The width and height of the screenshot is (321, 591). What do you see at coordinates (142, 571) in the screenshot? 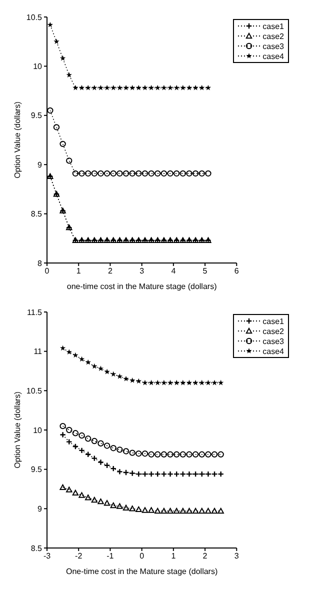
I see `x-axis-title: One-time cost in the Mature stage (dollars)` at bounding box center [142, 571].